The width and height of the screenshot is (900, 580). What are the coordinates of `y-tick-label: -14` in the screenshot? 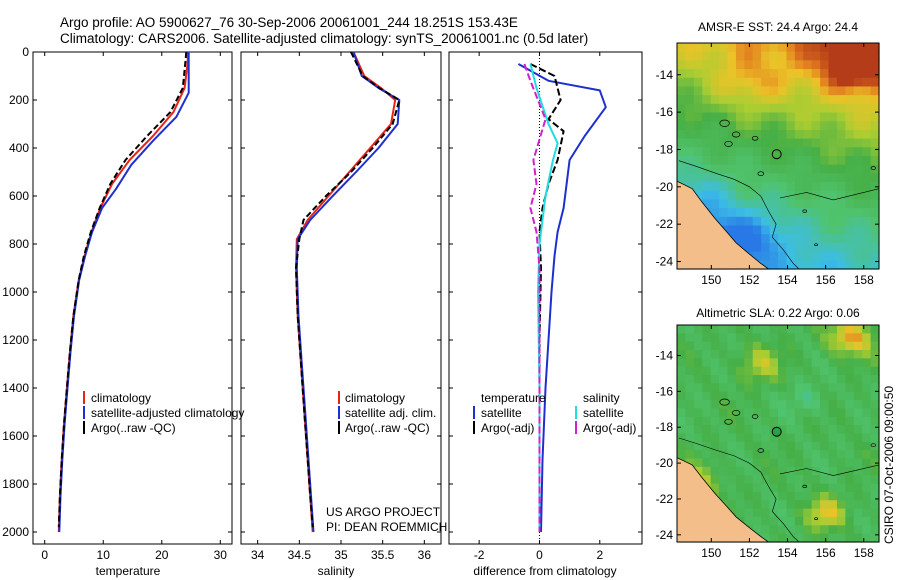 It's located at (665, 355).